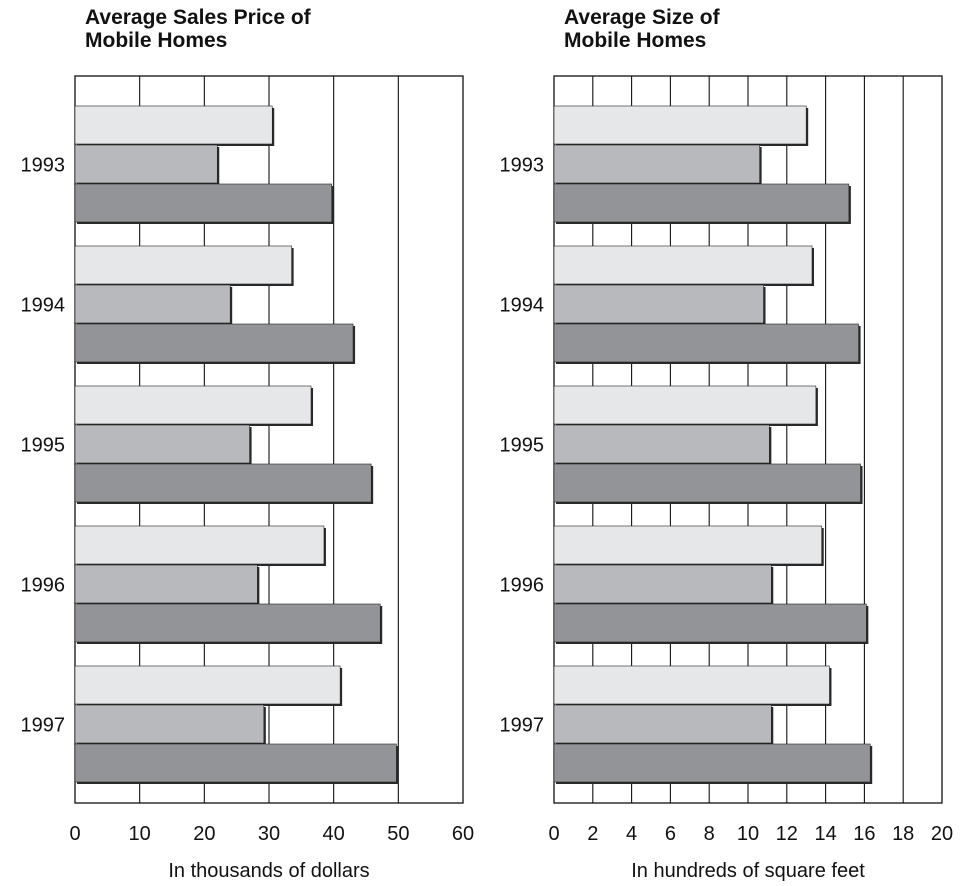 The image size is (972, 886). I want to click on x-tick-label: 4, so click(631, 834).